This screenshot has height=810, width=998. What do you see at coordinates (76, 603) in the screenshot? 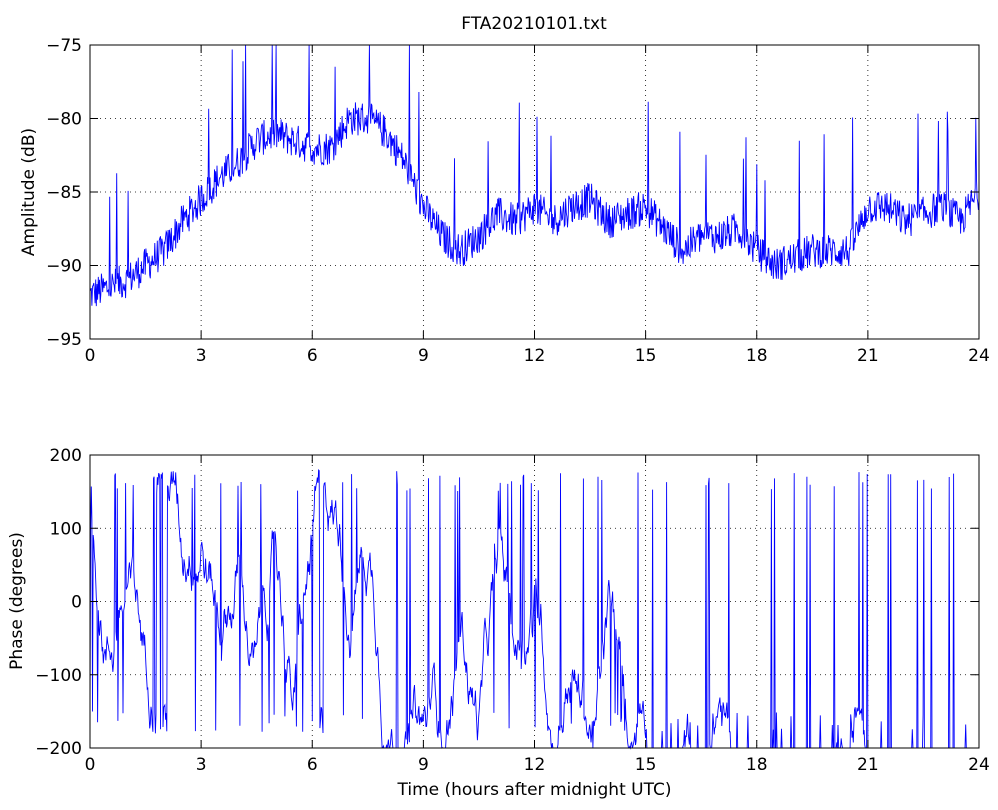
I see `phase-ytick-label: 0` at bounding box center [76, 603].